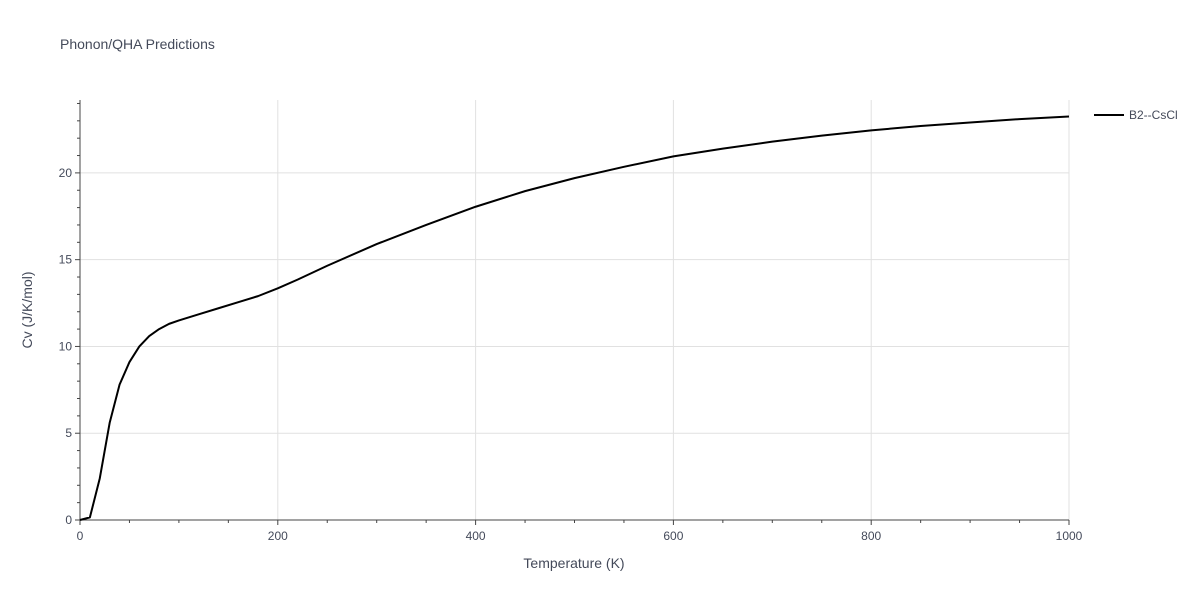  I want to click on x-tick-label: 1000, so click(1069, 536).